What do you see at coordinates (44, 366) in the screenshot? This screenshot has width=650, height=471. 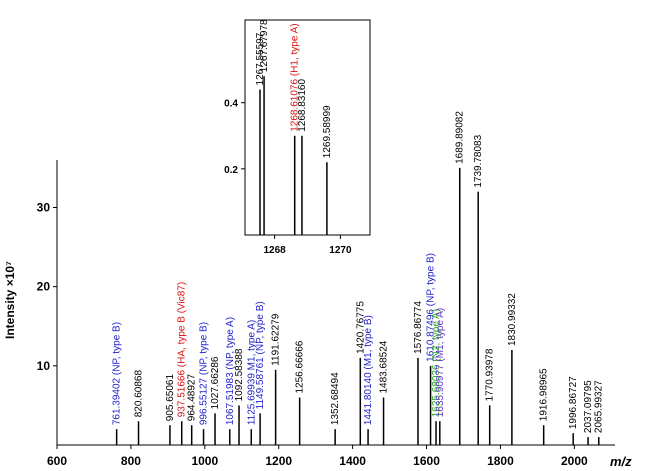 I see `y-tick-label: 10` at bounding box center [44, 366].